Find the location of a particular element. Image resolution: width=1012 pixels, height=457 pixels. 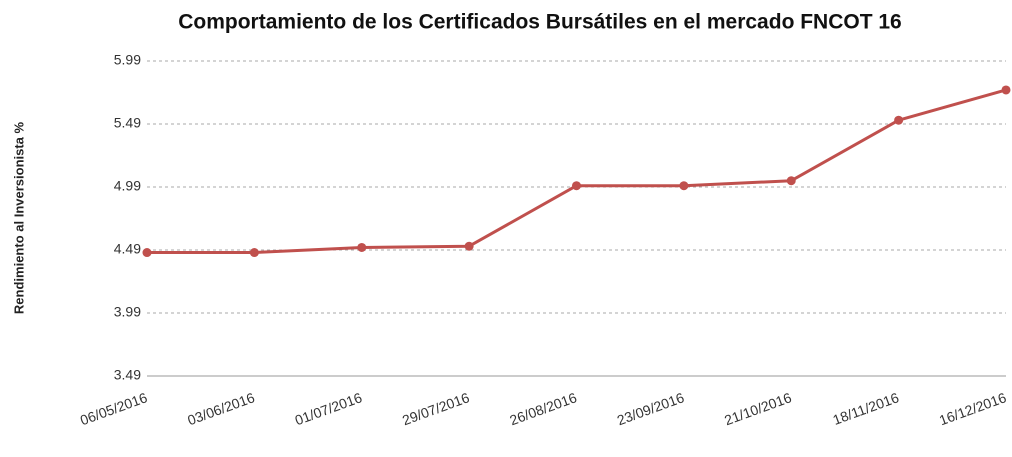

x-tick-label: 29/07/2016 is located at coordinates (436, 408).